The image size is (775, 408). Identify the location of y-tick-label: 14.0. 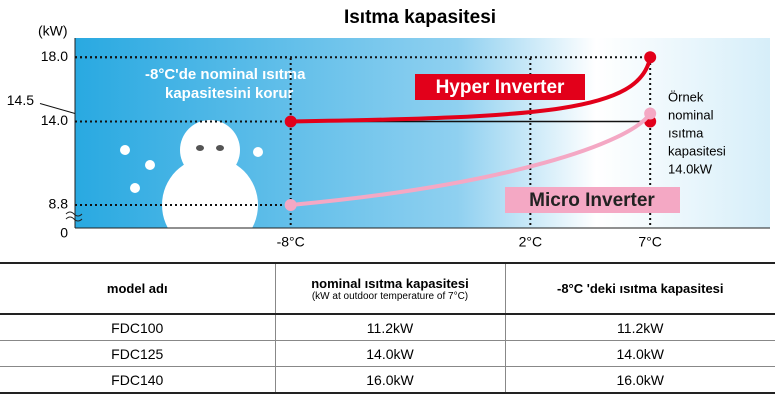
(54, 120).